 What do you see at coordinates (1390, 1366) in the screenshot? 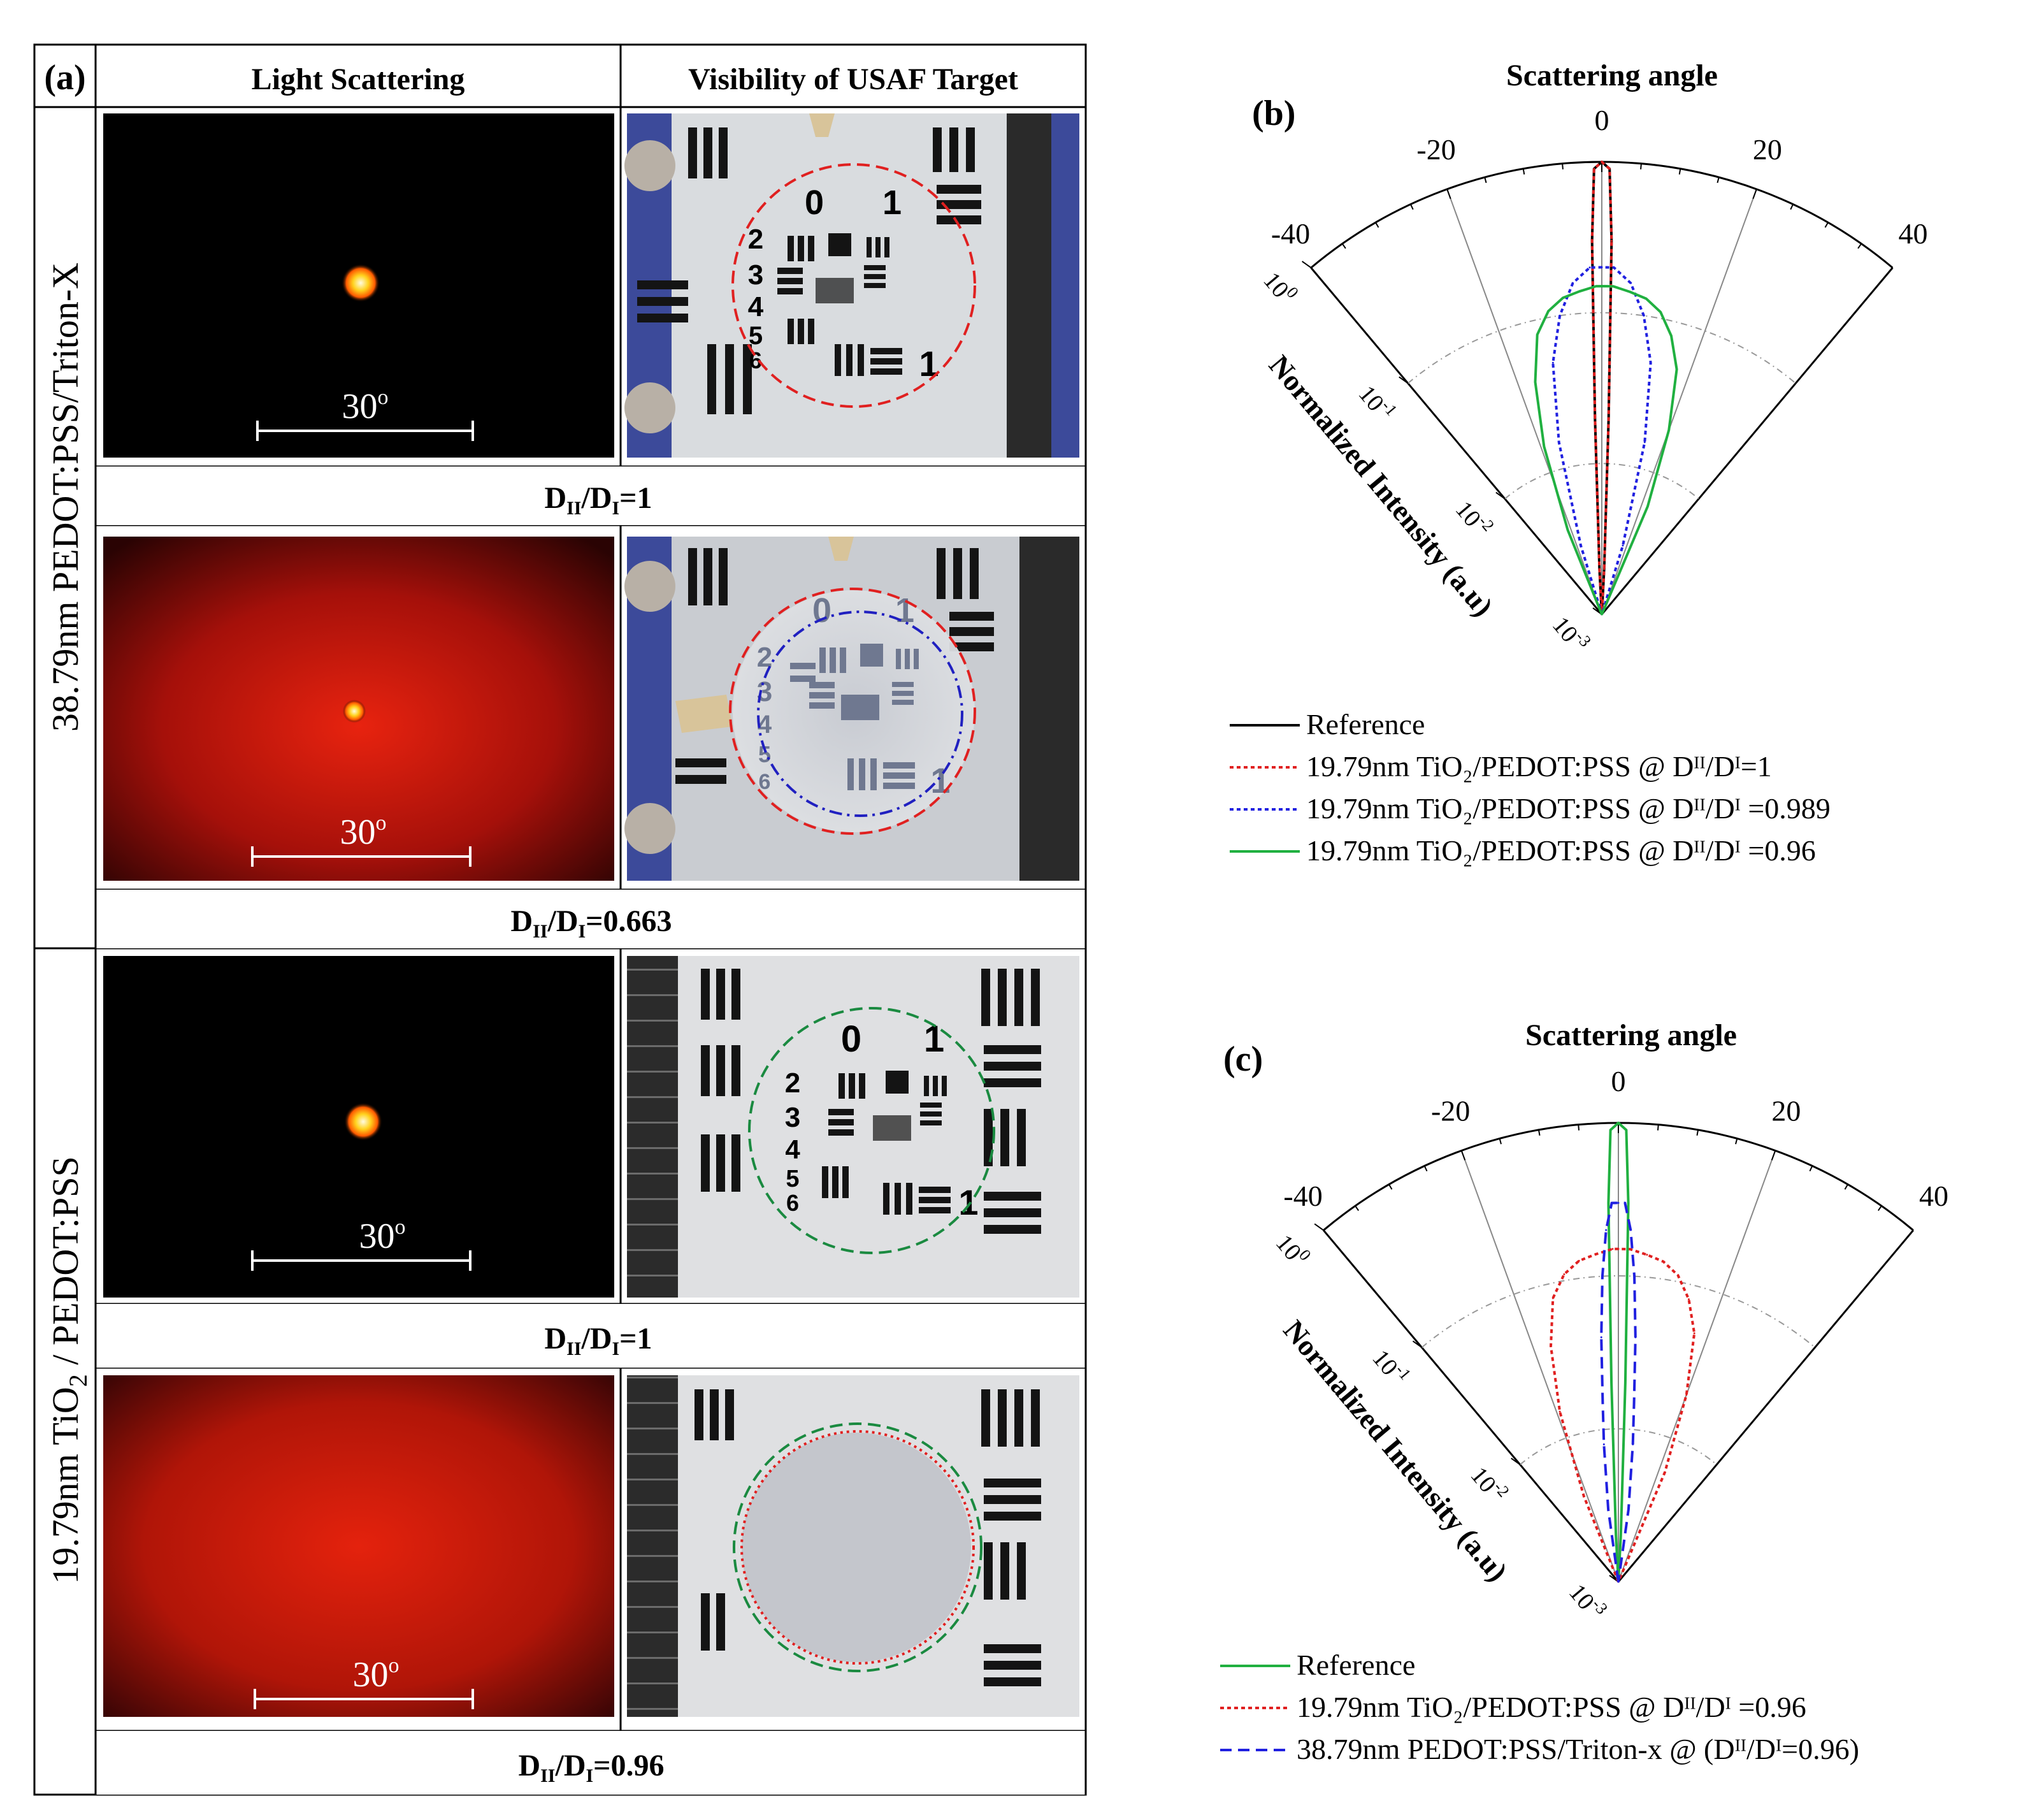
I see `radial-tick-label: 10-1` at bounding box center [1390, 1366].